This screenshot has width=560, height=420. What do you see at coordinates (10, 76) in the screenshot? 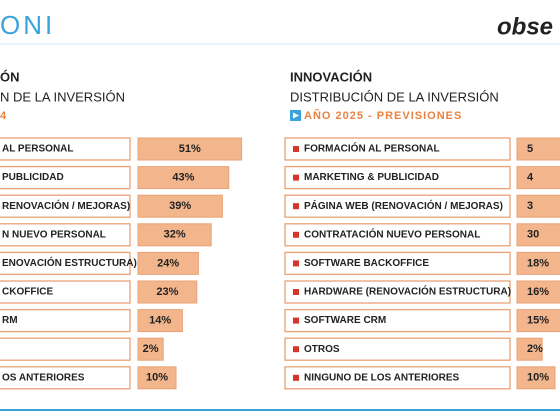
I see `panel-title: ÓN` at bounding box center [10, 76].